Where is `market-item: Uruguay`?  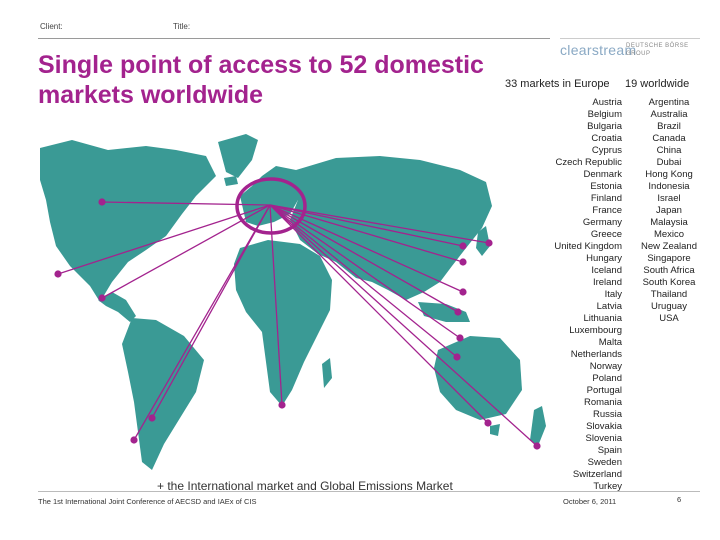
market-item: Uruguay is located at coordinates (669, 306).